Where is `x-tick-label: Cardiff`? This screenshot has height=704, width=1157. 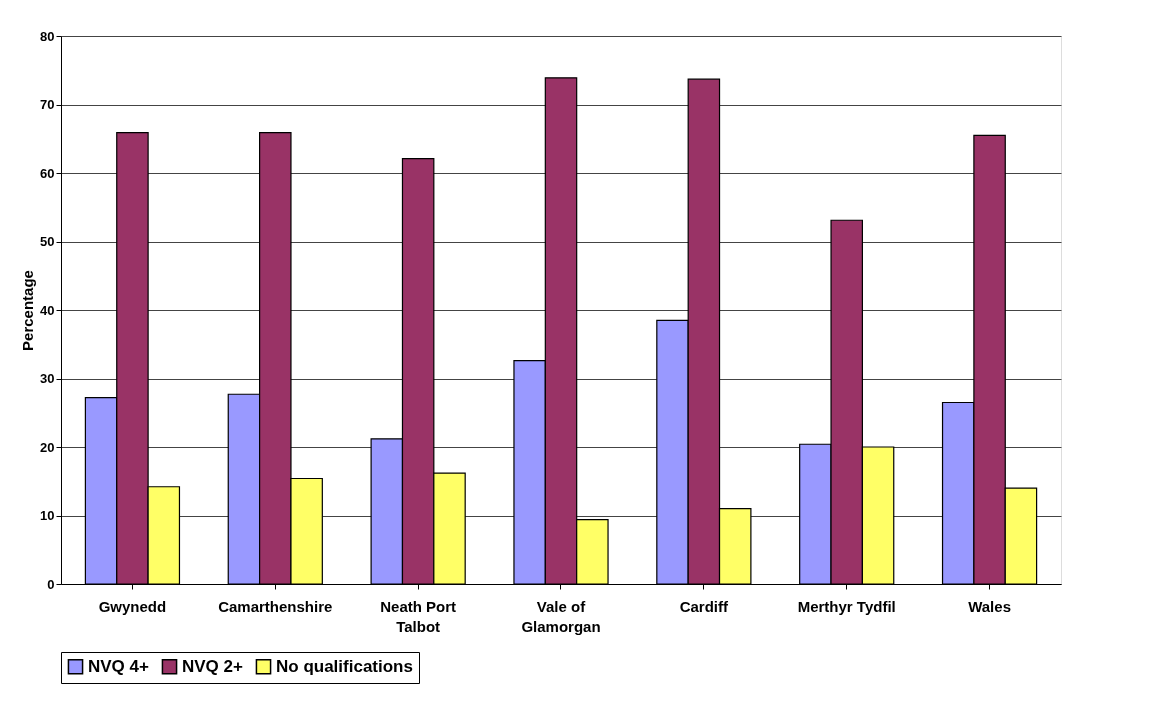
x-tick-label: Cardiff is located at coordinates (704, 606).